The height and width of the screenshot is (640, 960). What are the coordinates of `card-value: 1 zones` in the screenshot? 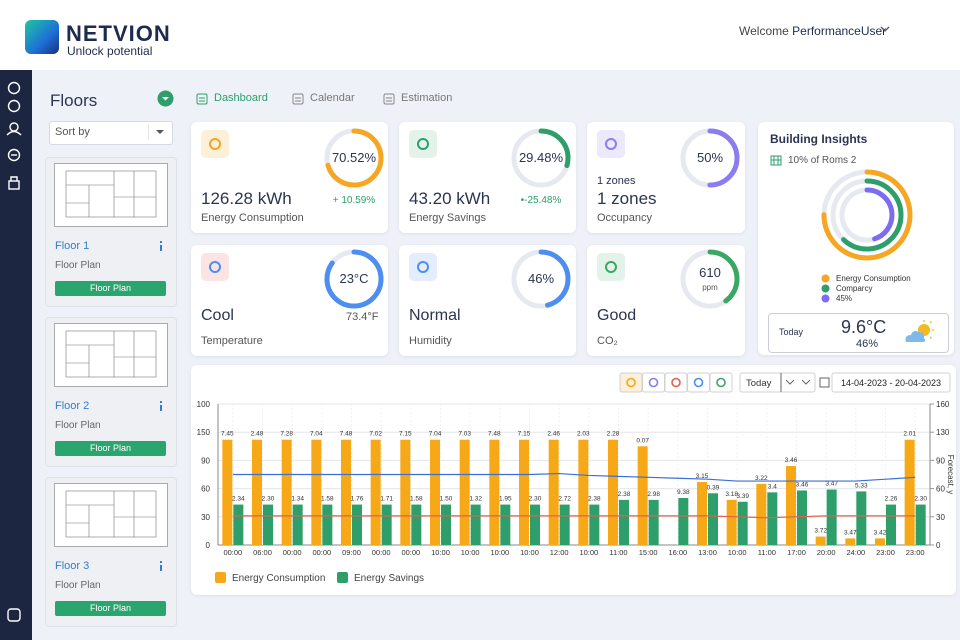 It's located at (627, 199).